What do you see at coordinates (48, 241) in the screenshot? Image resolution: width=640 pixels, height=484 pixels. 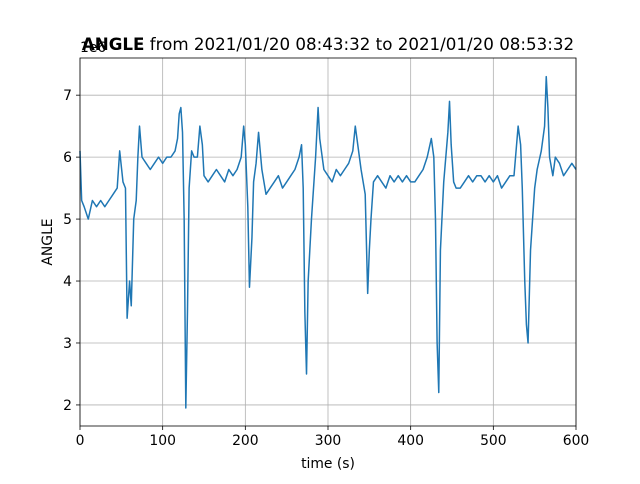 I see `y-axis-label: ANGLE` at bounding box center [48, 241].